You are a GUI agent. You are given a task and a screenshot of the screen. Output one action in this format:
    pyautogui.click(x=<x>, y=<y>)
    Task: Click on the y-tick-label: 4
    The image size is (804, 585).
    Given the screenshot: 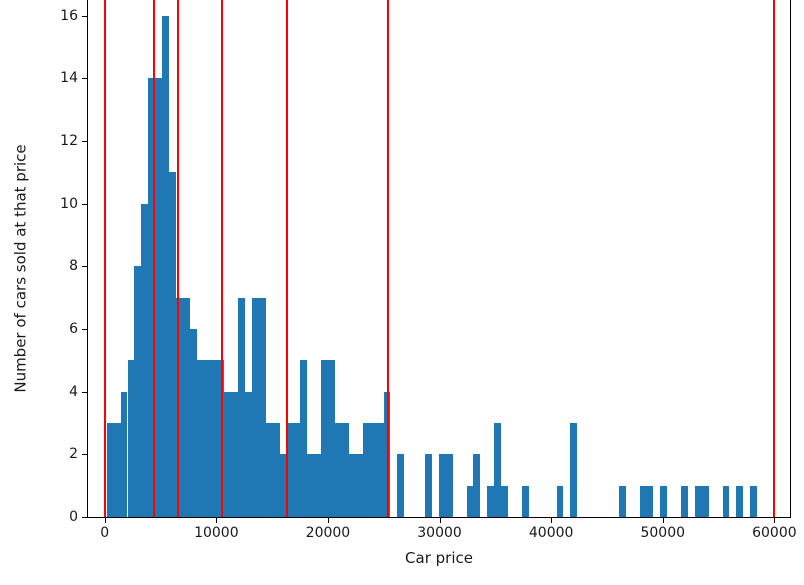 What is the action you would take?
    pyautogui.click(x=73, y=391)
    